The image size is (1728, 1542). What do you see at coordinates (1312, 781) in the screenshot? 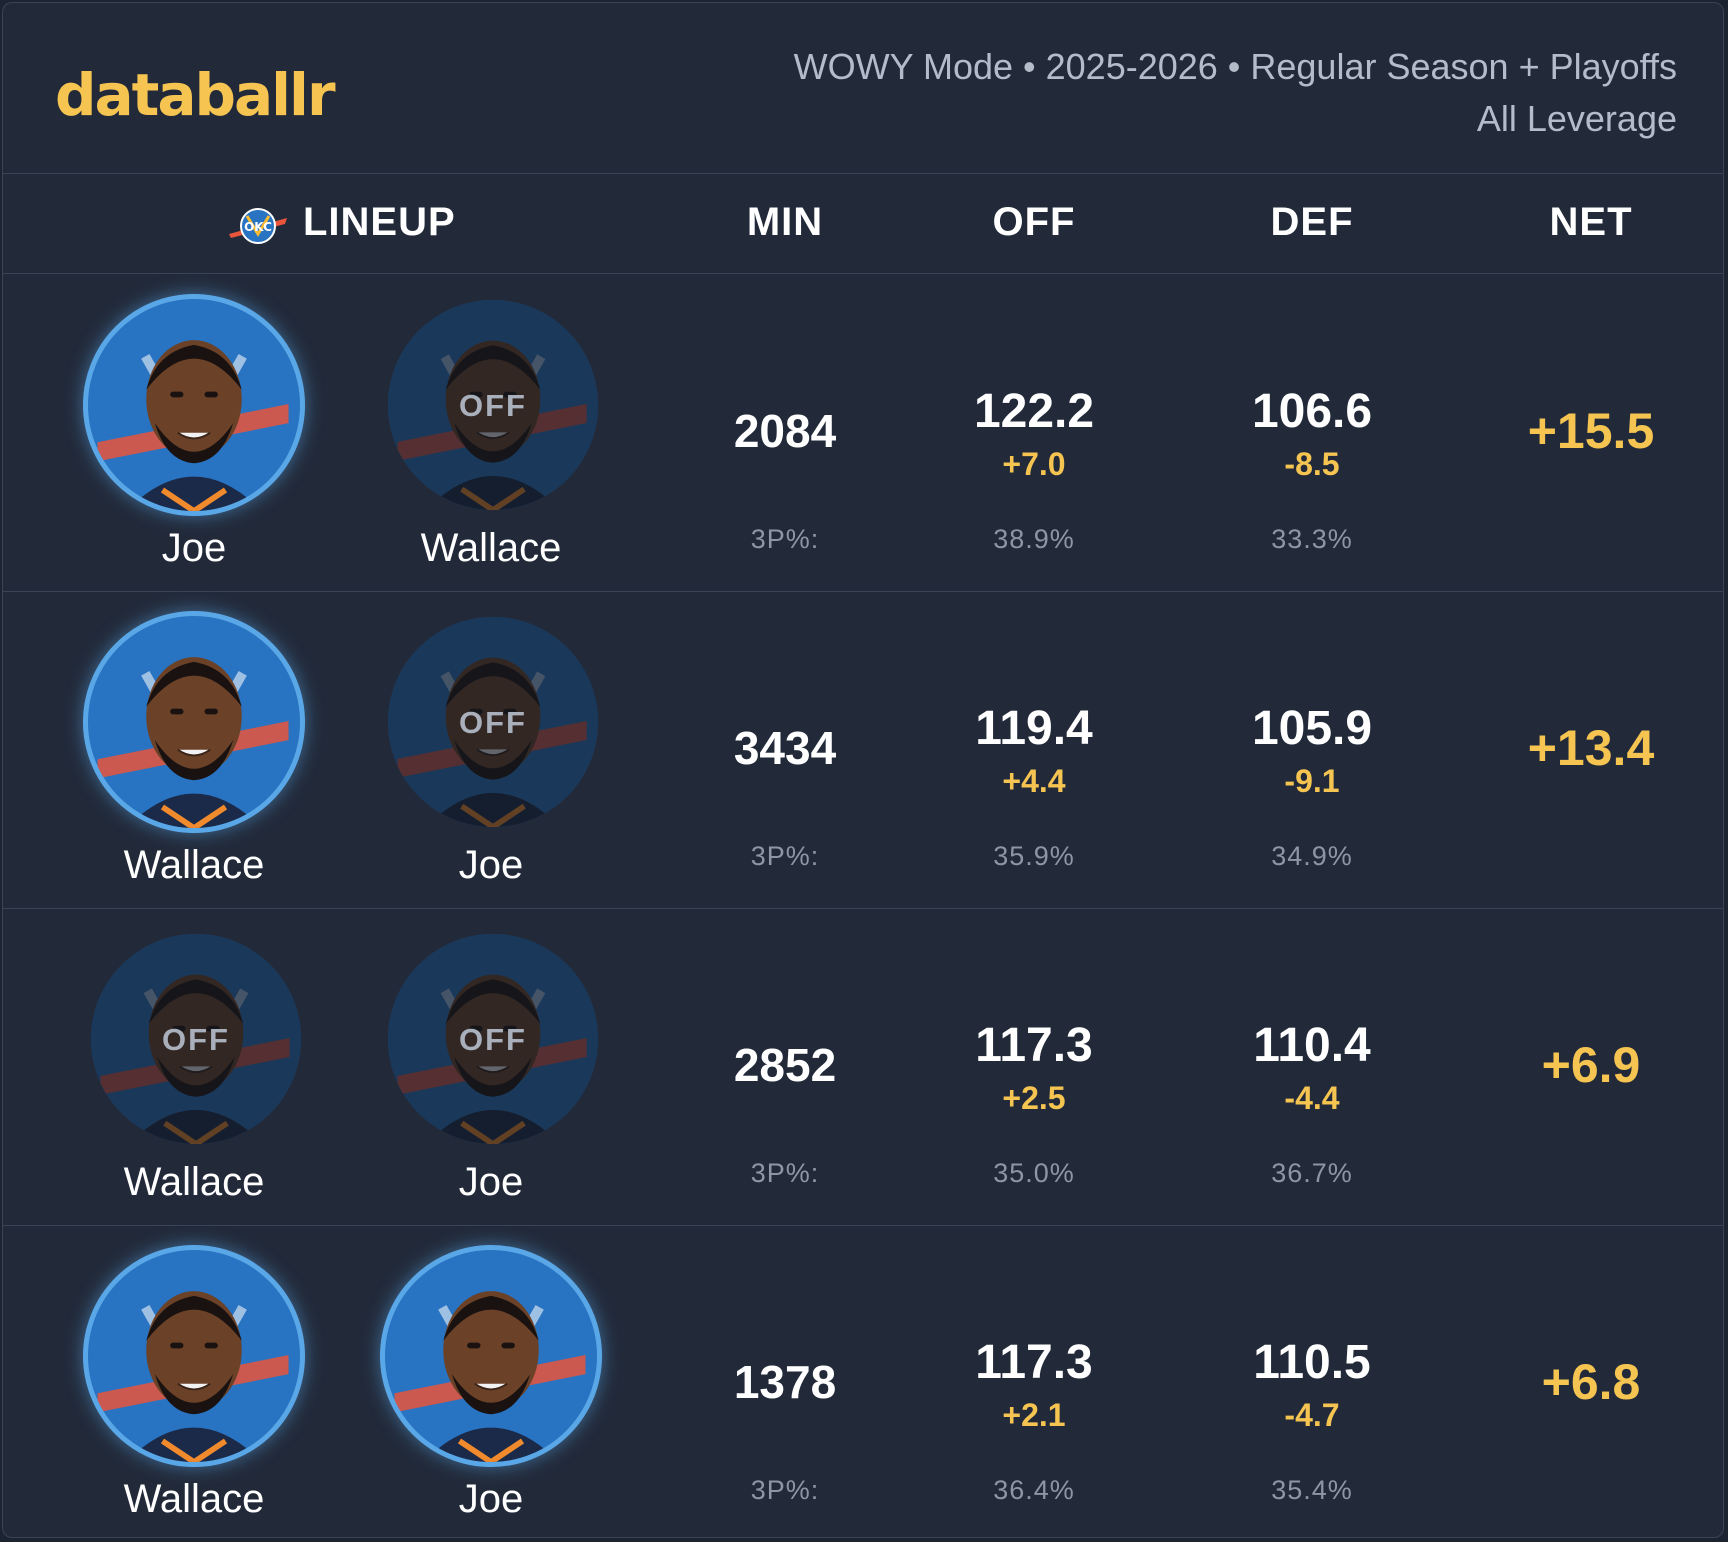
I see `def-rating-diff: -9.1` at bounding box center [1312, 781].